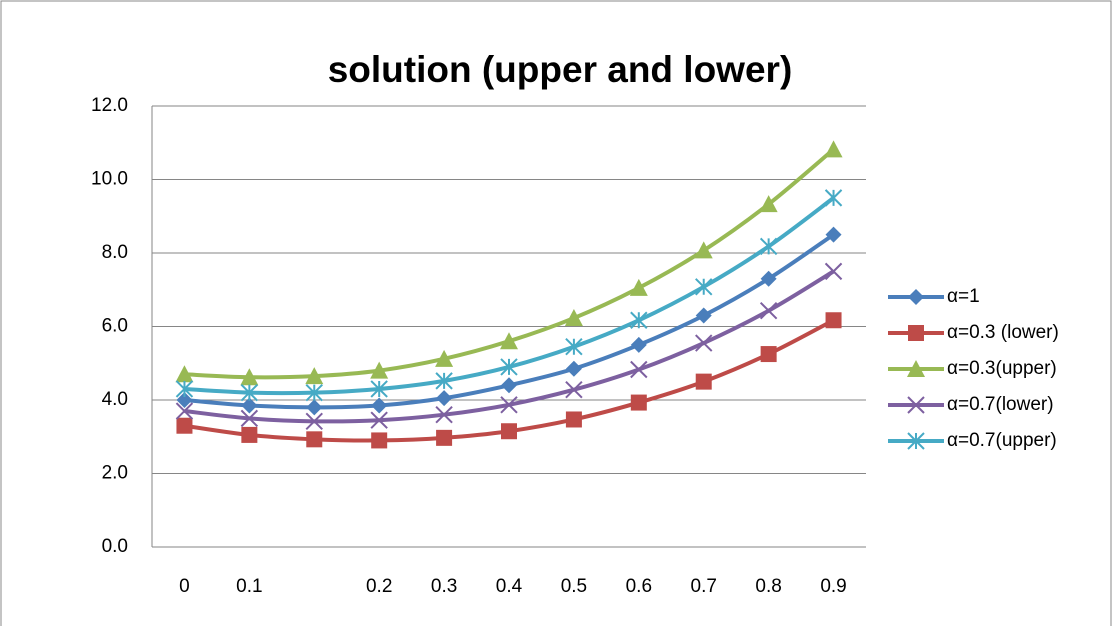 This screenshot has width=1112, height=631. What do you see at coordinates (115, 399) in the screenshot?
I see `y-tick-label: 4.0` at bounding box center [115, 399].